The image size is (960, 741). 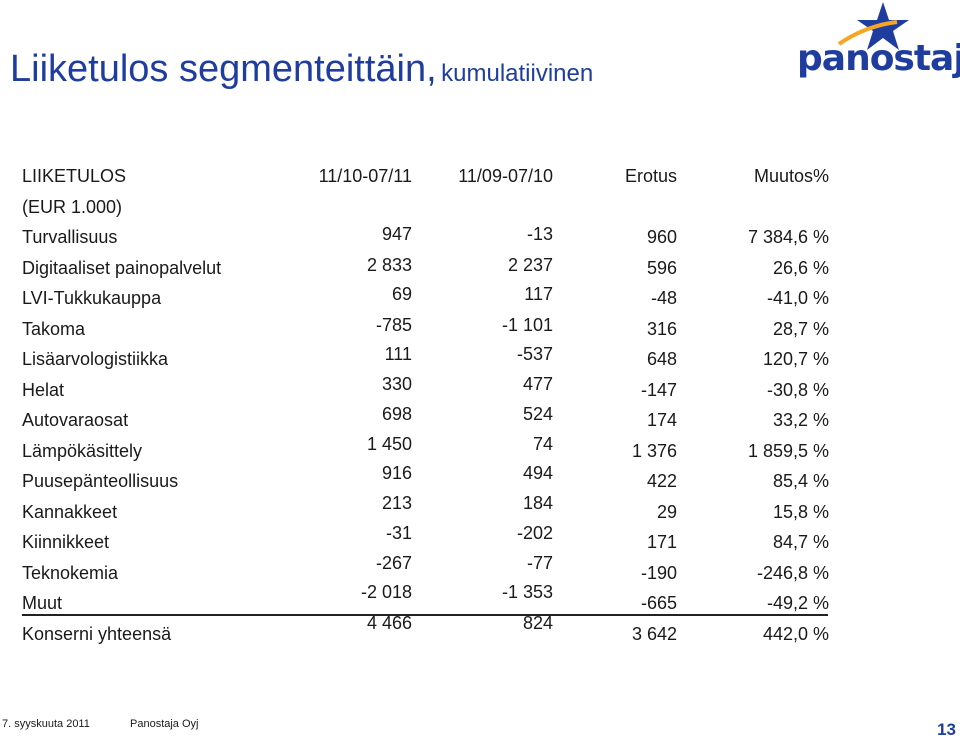 What do you see at coordinates (527, 592) in the screenshot?
I see `row-value-period-previous: -1 353` at bounding box center [527, 592].